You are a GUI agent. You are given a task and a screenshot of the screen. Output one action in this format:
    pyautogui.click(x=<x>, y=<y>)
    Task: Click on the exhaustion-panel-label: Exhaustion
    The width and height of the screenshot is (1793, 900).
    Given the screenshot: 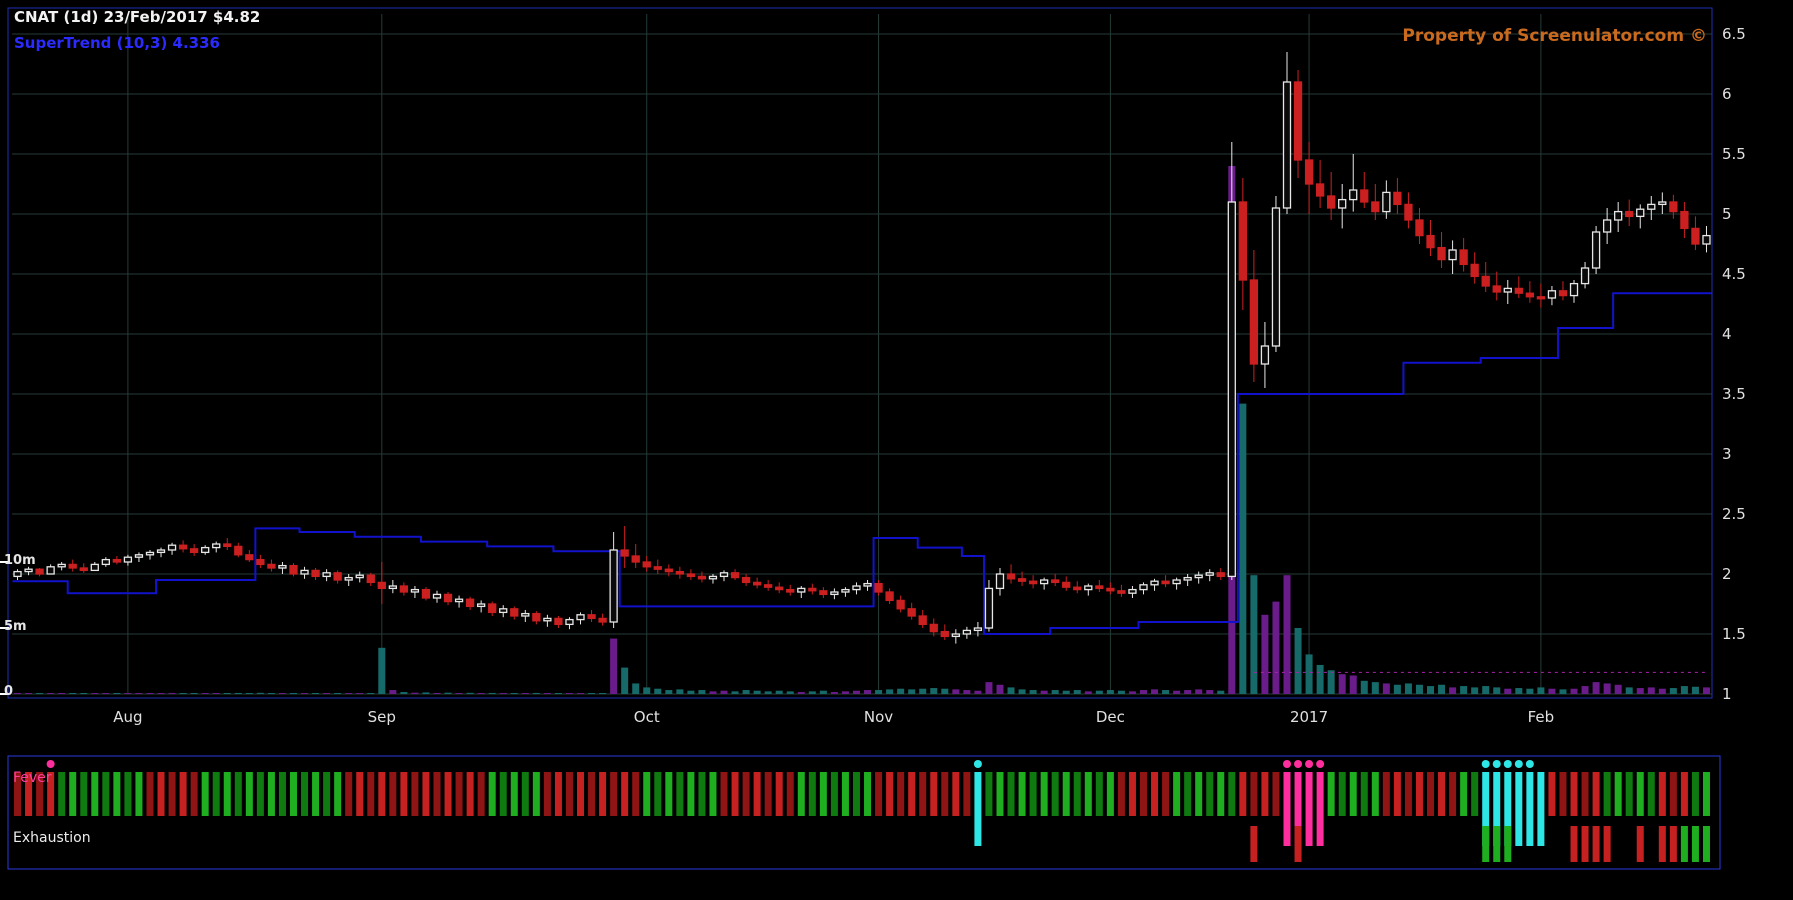 What is the action you would take?
    pyautogui.click(x=52, y=838)
    